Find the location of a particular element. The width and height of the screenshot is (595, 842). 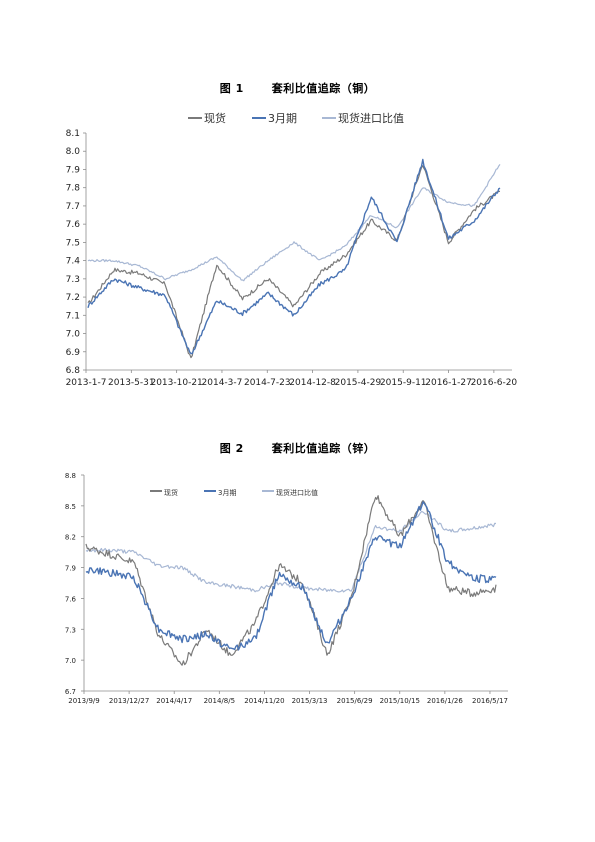

figure-1-title: 图 1 套利比值追踪（铜） is located at coordinates (297, 88).